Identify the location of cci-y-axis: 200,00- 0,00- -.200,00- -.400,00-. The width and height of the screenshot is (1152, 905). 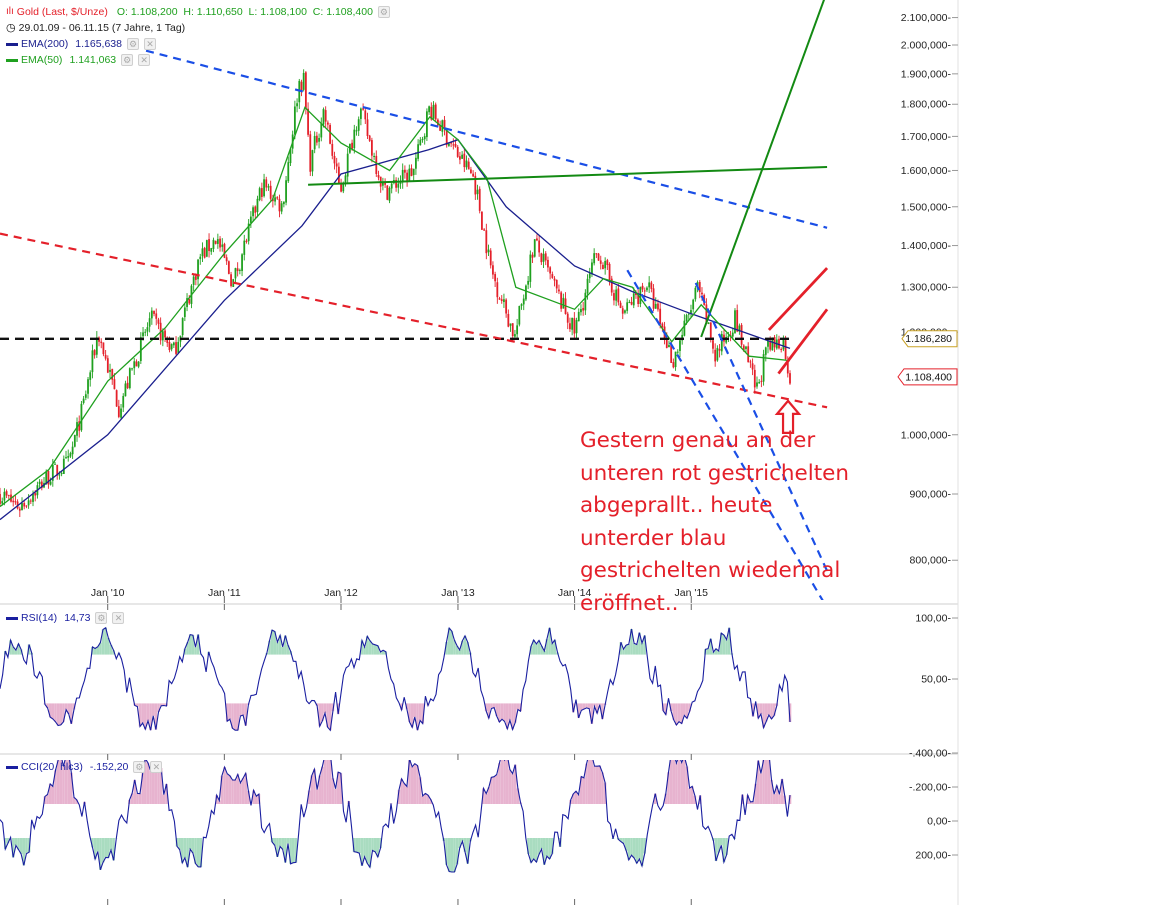
(933, 805).